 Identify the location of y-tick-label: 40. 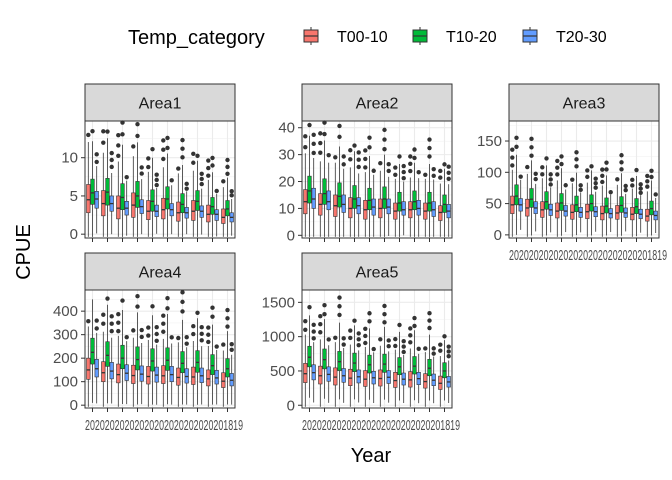
(286, 128).